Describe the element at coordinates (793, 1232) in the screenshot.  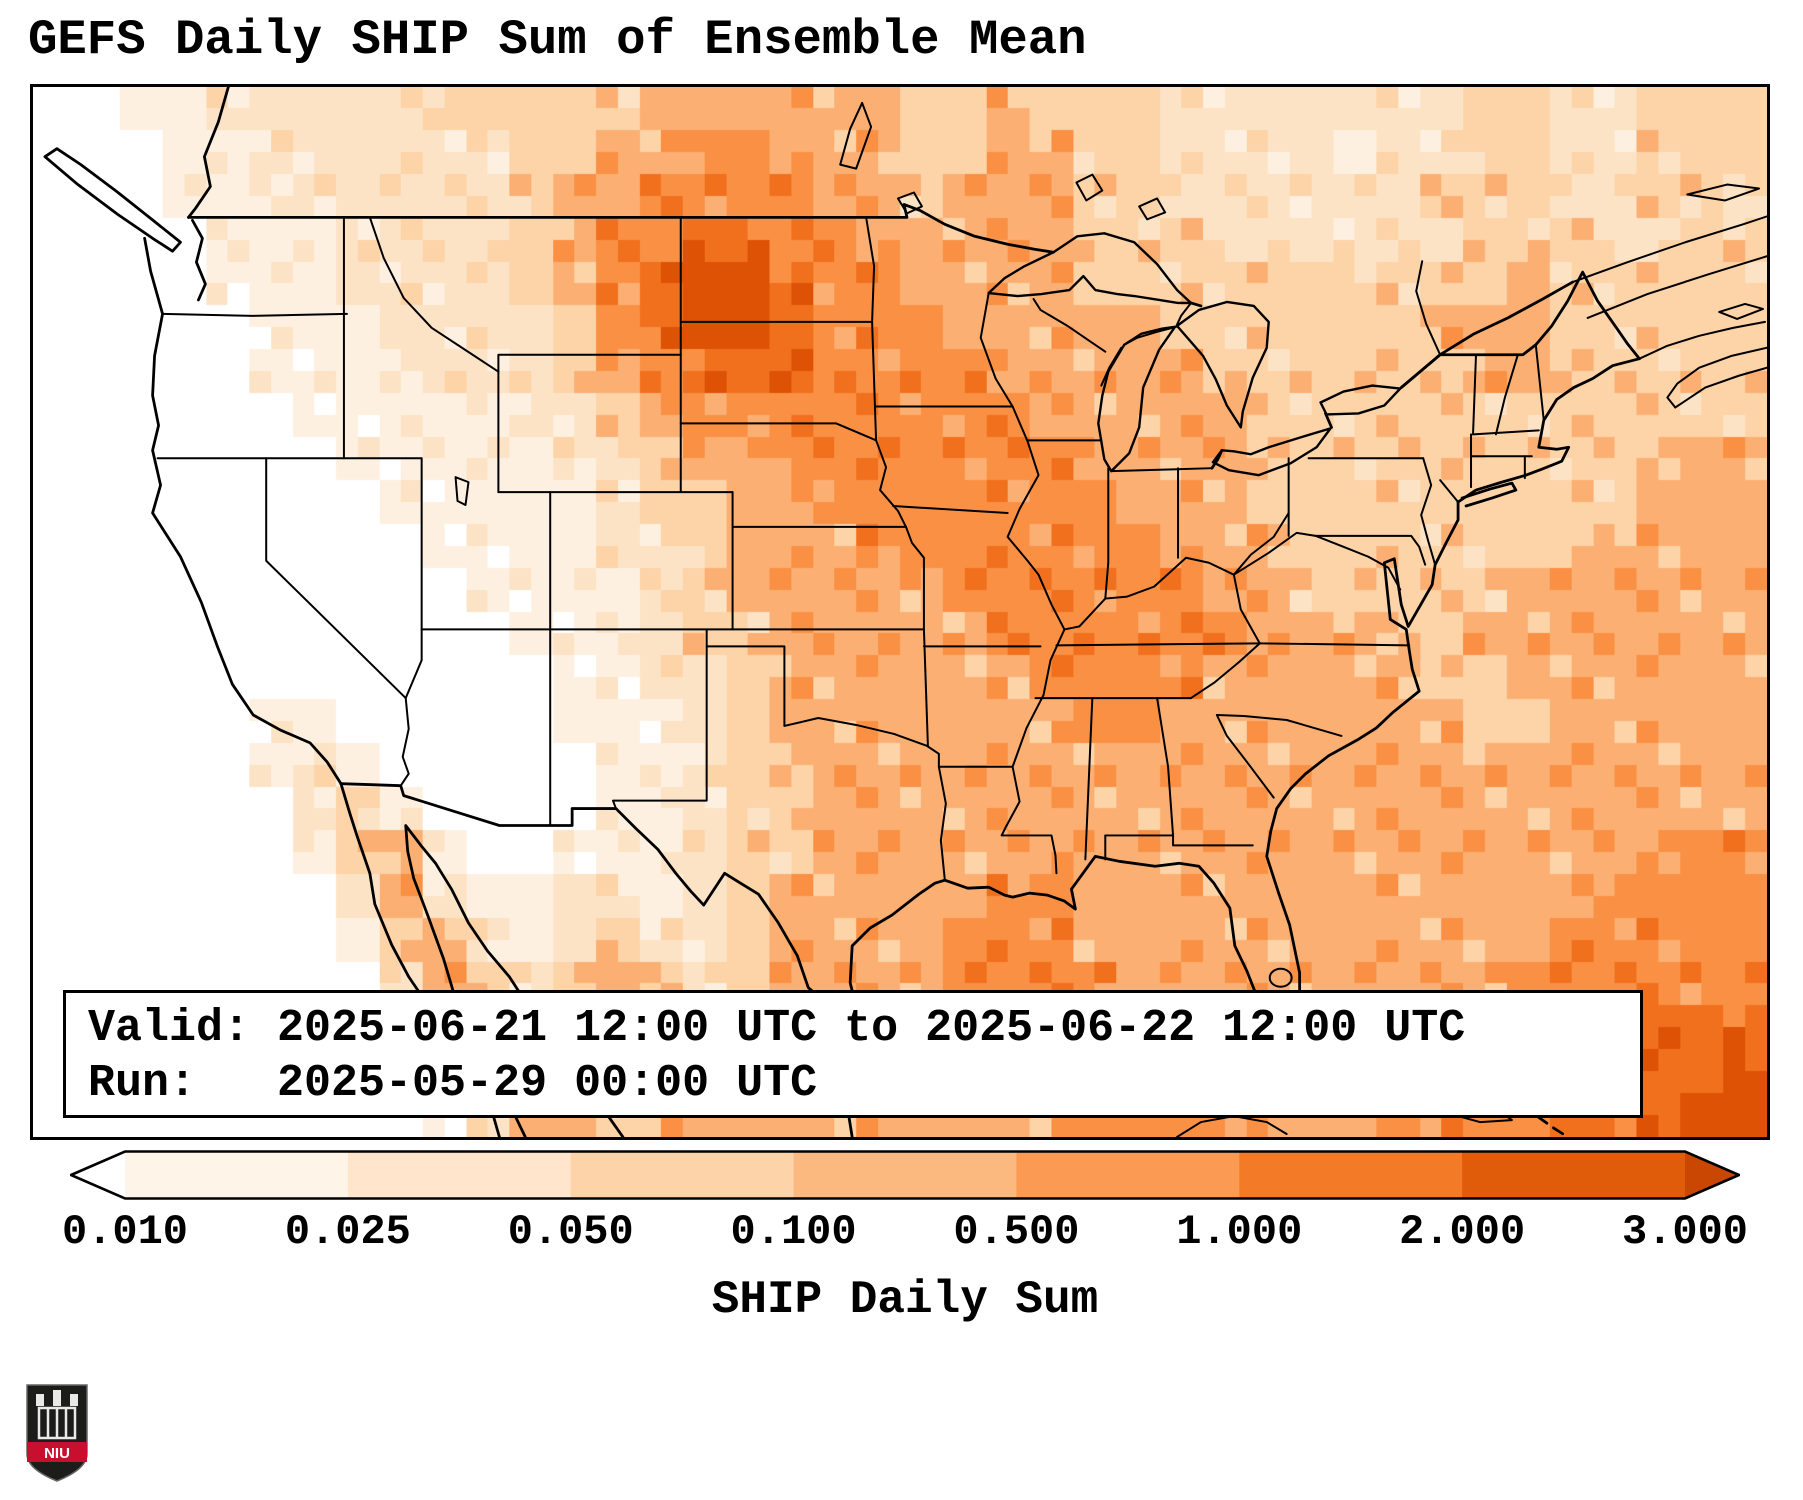
I see `colorbar-tick-label: 0.100` at that location.